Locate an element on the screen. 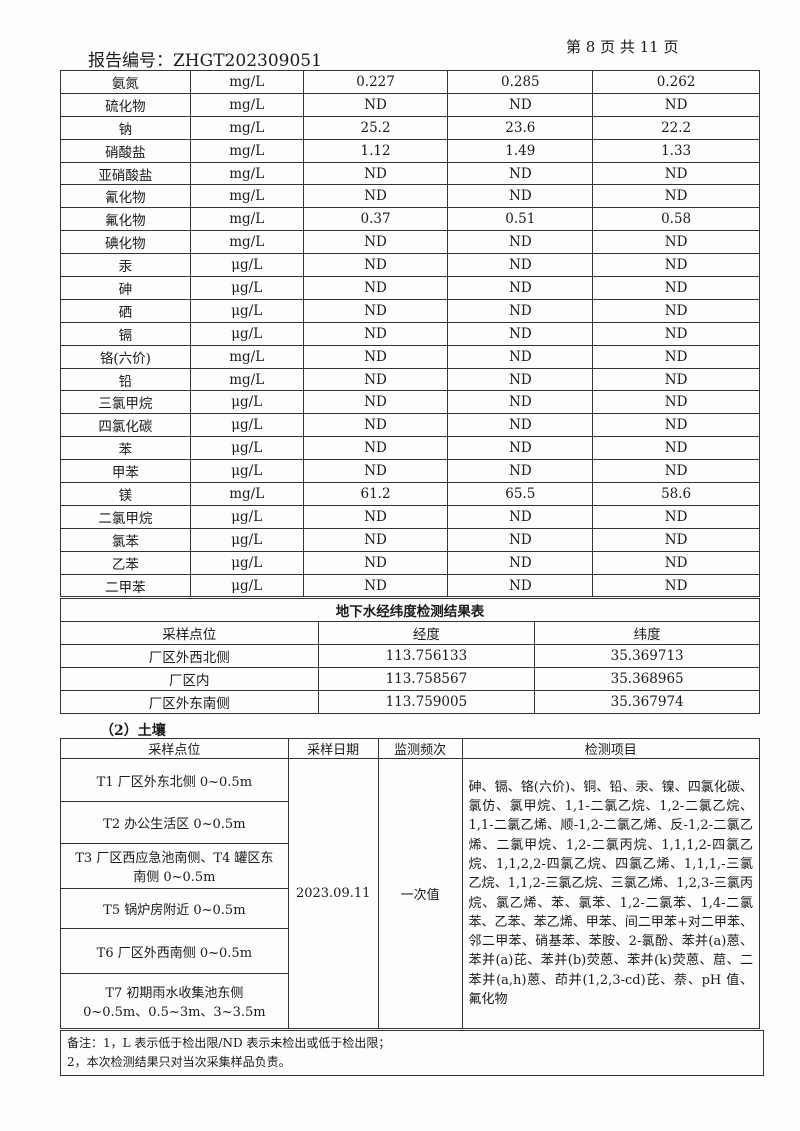  parameter-cell: 硒 is located at coordinates (125, 310).